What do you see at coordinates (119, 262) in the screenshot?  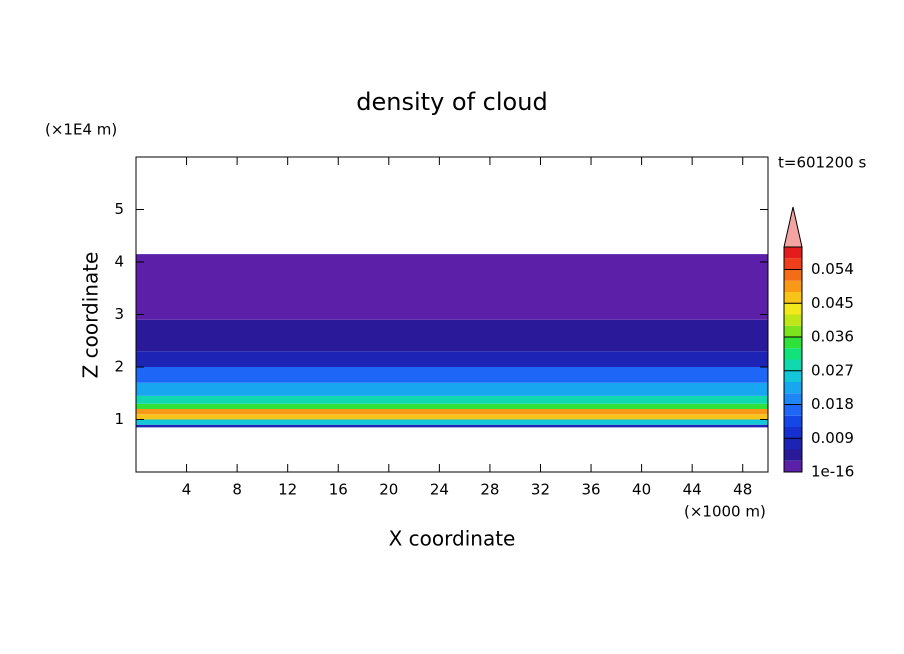 I see `y-tick-label: 4` at bounding box center [119, 262].